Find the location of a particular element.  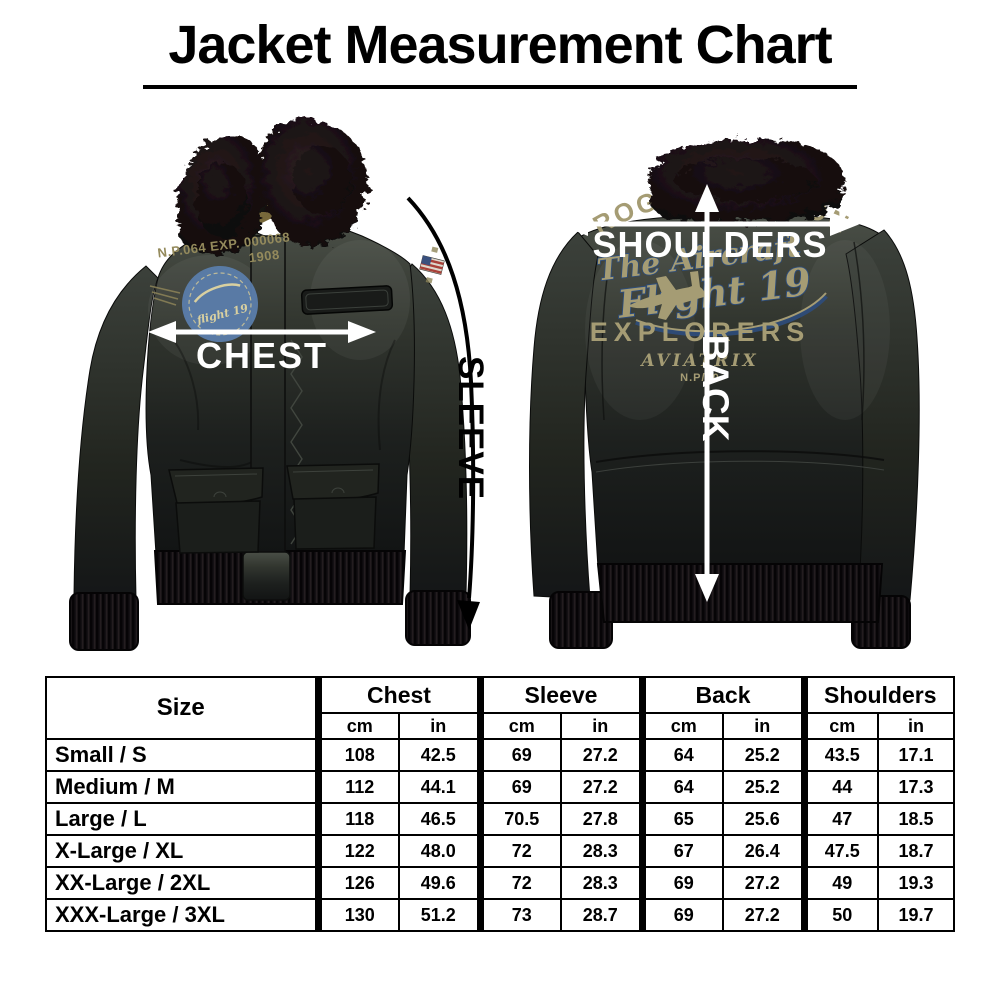

value-cell: 49.6 is located at coordinates (439, 883).